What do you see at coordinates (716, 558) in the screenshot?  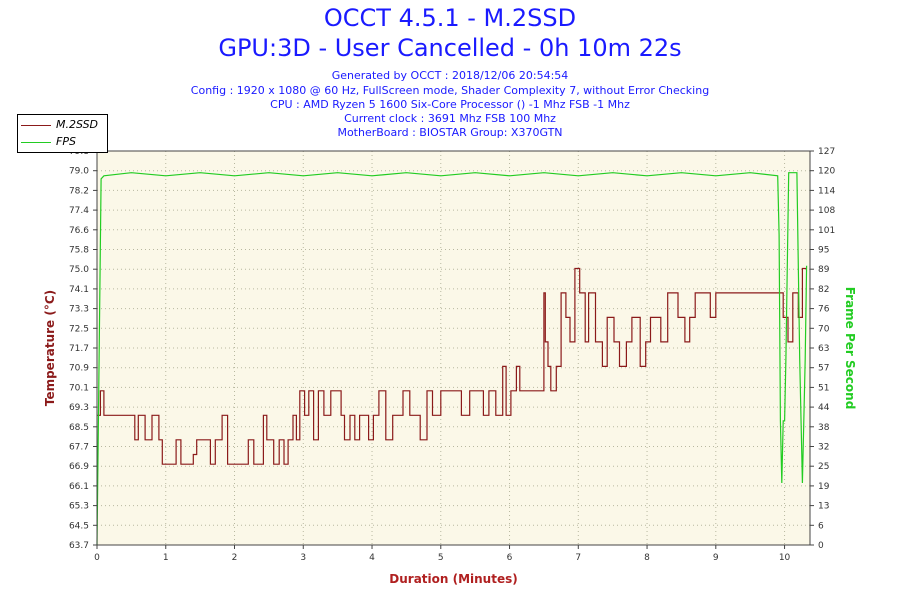 I see `x-tick-label: 9` at bounding box center [716, 558].